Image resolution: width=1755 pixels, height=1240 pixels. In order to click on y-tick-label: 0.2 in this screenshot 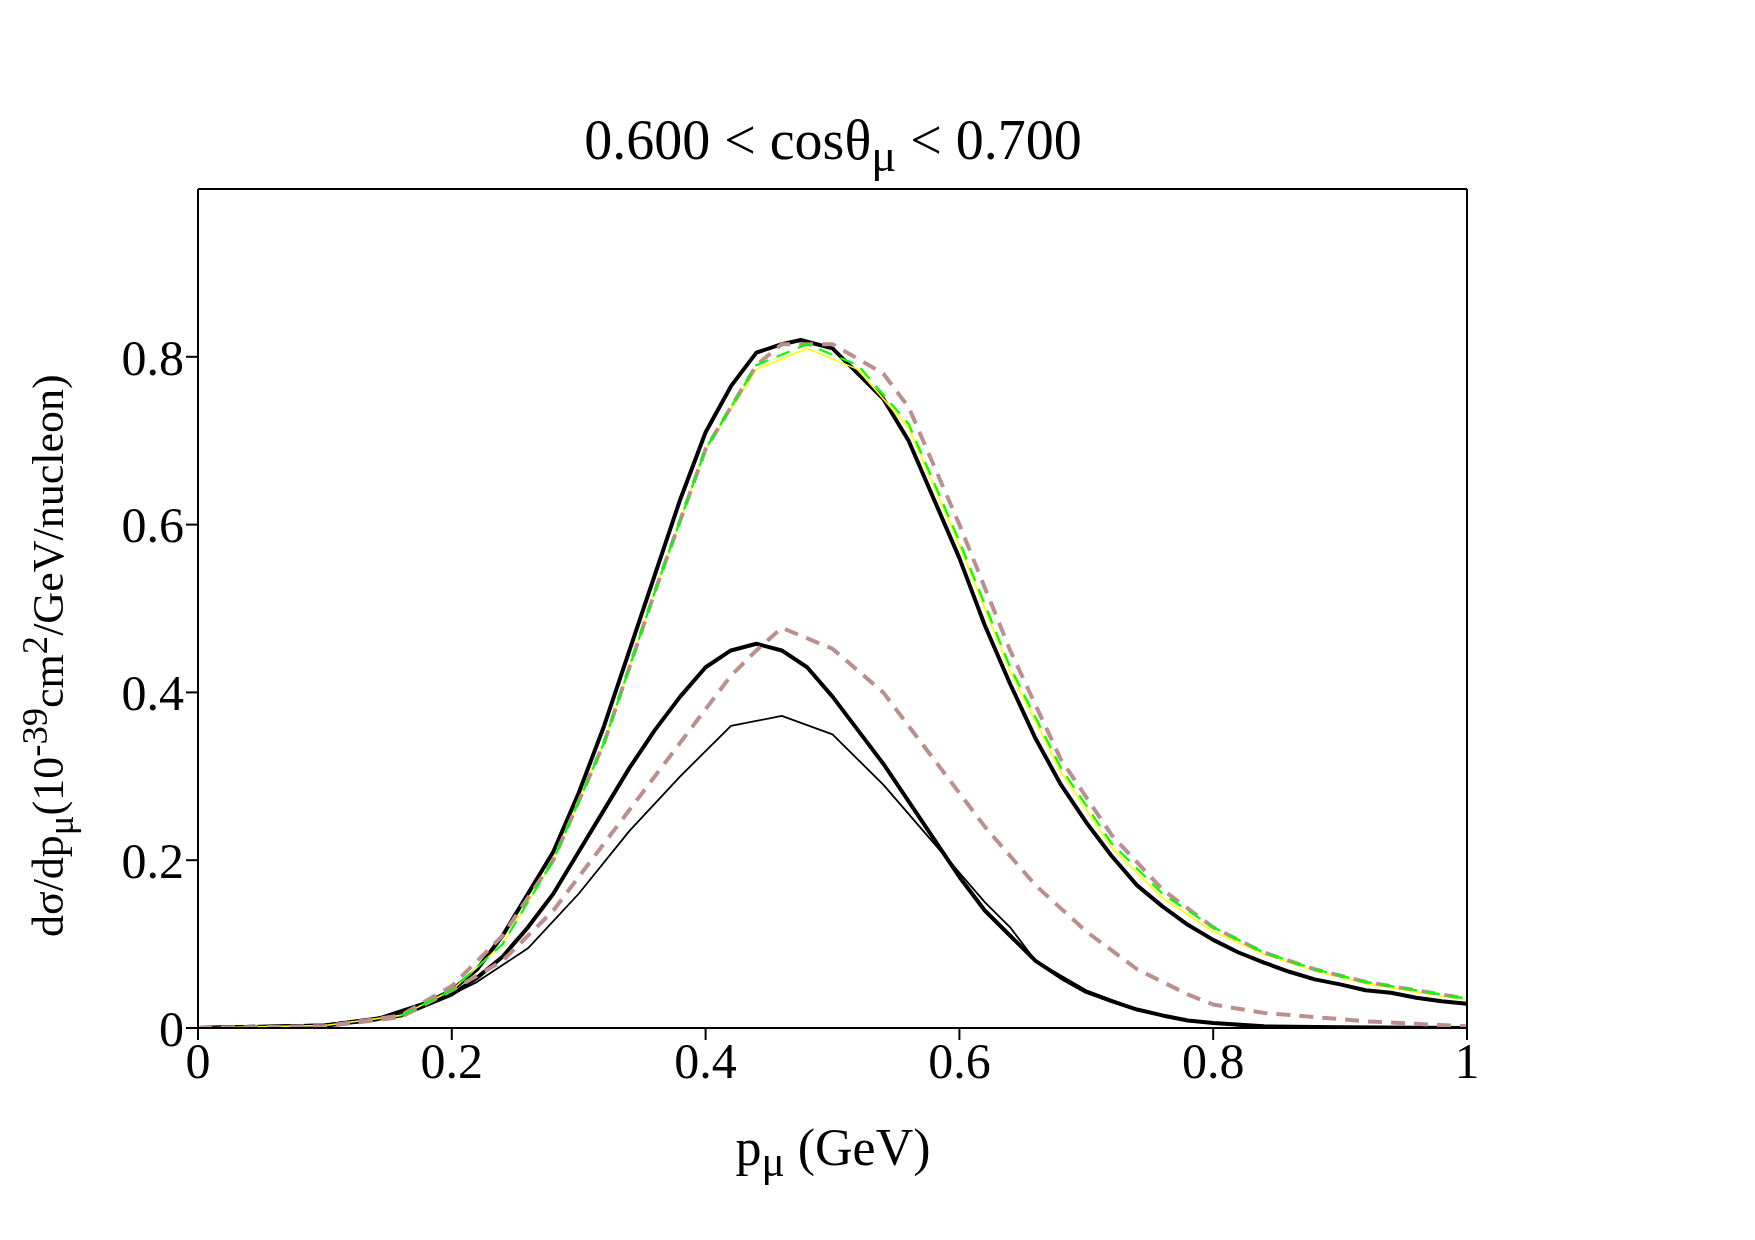, I will do `click(152, 860)`.